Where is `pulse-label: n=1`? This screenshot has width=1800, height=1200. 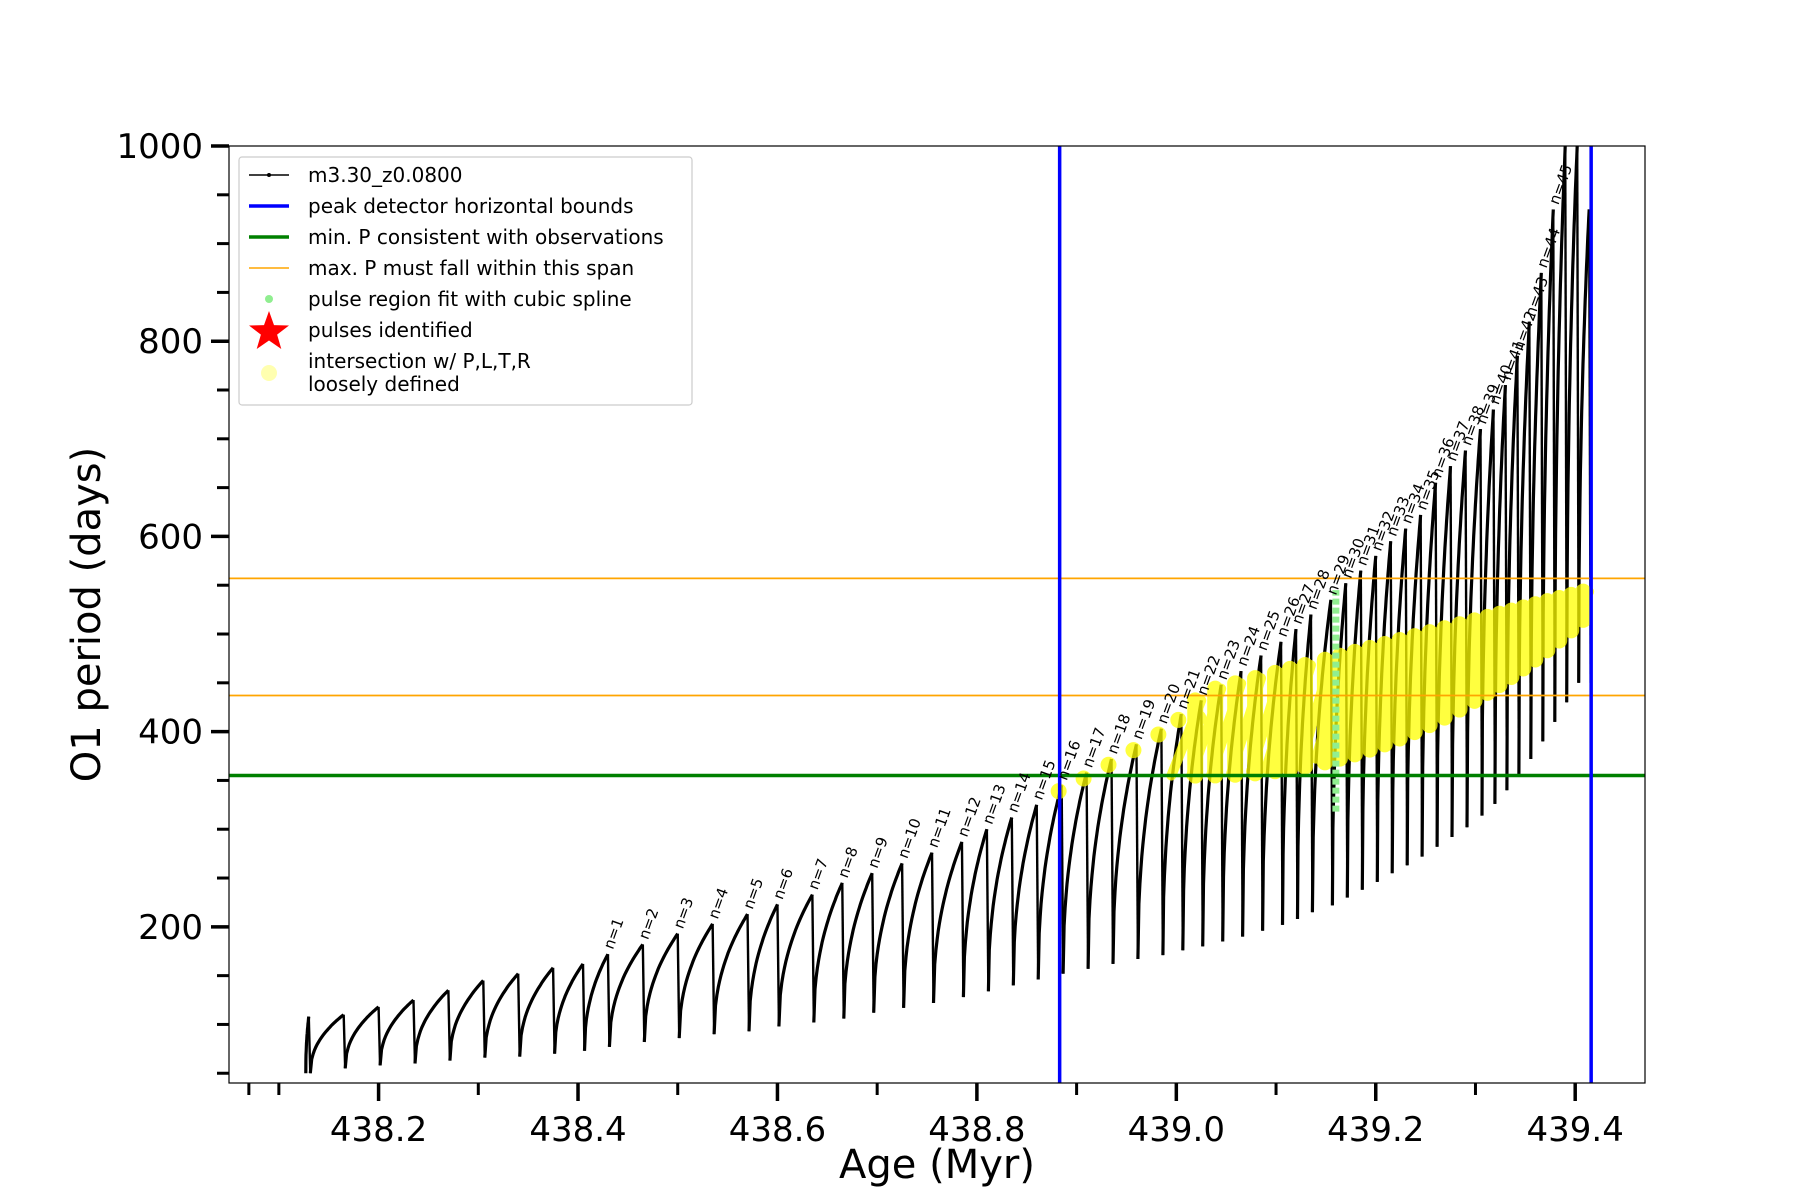 pulse-label: n=1 is located at coordinates (614, 934).